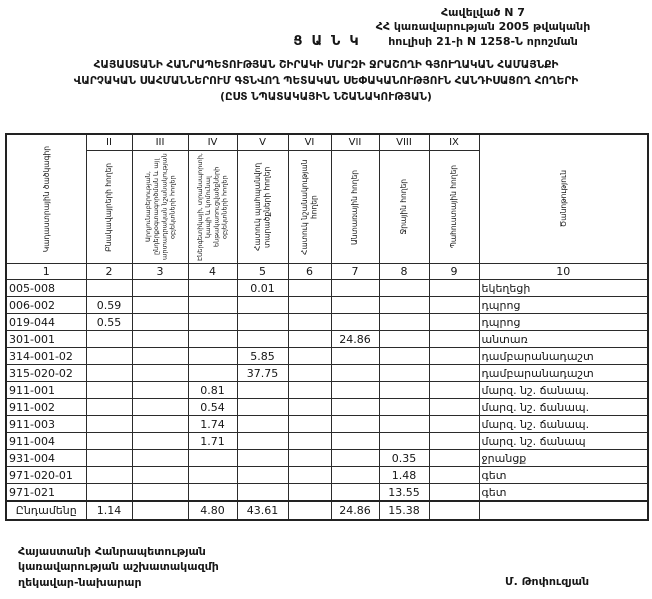  Describe the element at coordinates (454, 271) in the screenshot. I see `col-num: 9` at that location.